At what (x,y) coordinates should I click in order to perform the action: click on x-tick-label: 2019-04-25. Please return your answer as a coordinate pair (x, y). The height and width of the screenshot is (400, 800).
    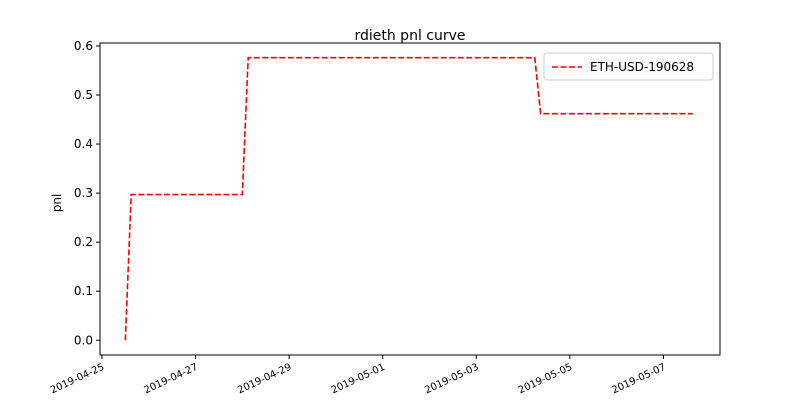
    Looking at the image, I should click on (77, 379).